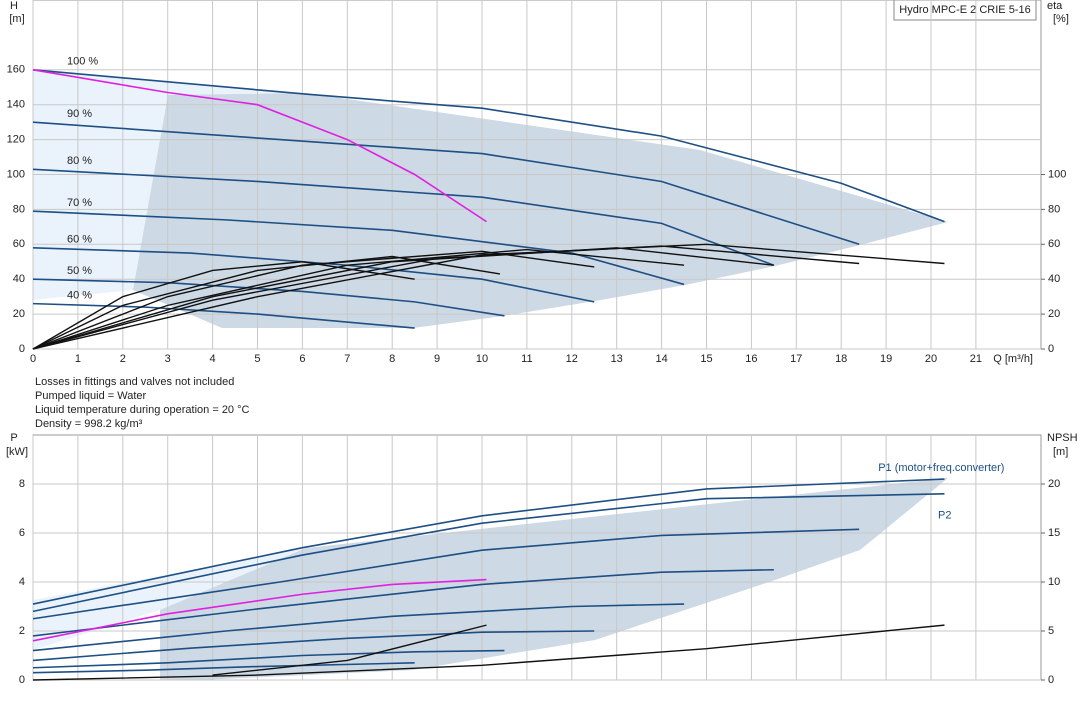 This screenshot has width=1082, height=705. What do you see at coordinates (617, 359) in the screenshot?
I see `x-tick-label: 13` at bounding box center [617, 359].